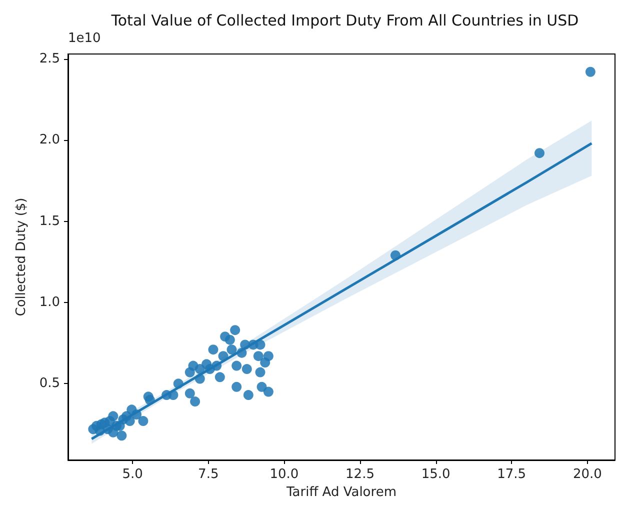  What do you see at coordinates (21, 257) in the screenshot?
I see `y-axis-title: Collected Duty ($)` at bounding box center [21, 257].